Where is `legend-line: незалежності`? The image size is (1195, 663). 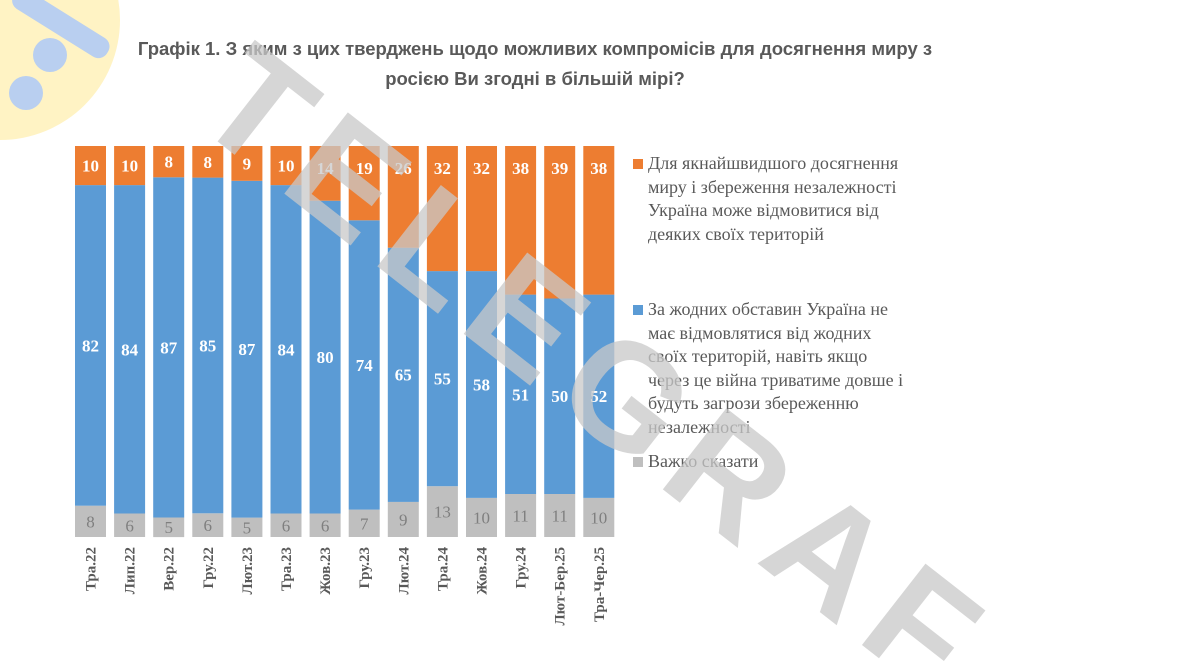
legend-line: незалежності is located at coordinates (699, 426).